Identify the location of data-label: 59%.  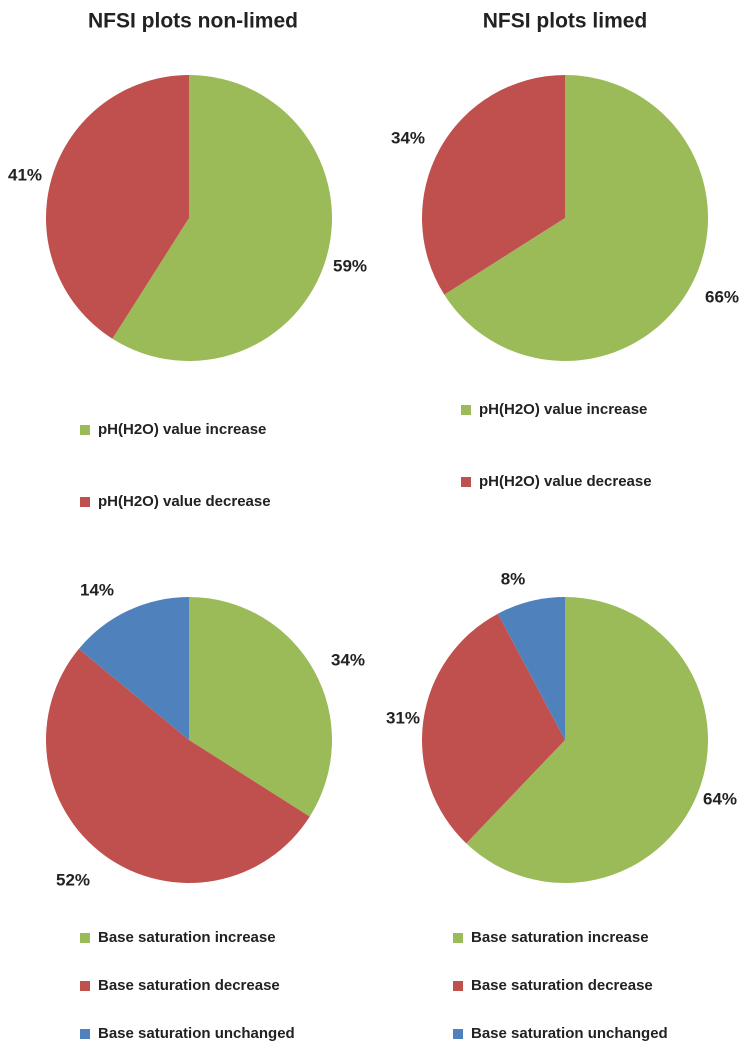
(350, 265).